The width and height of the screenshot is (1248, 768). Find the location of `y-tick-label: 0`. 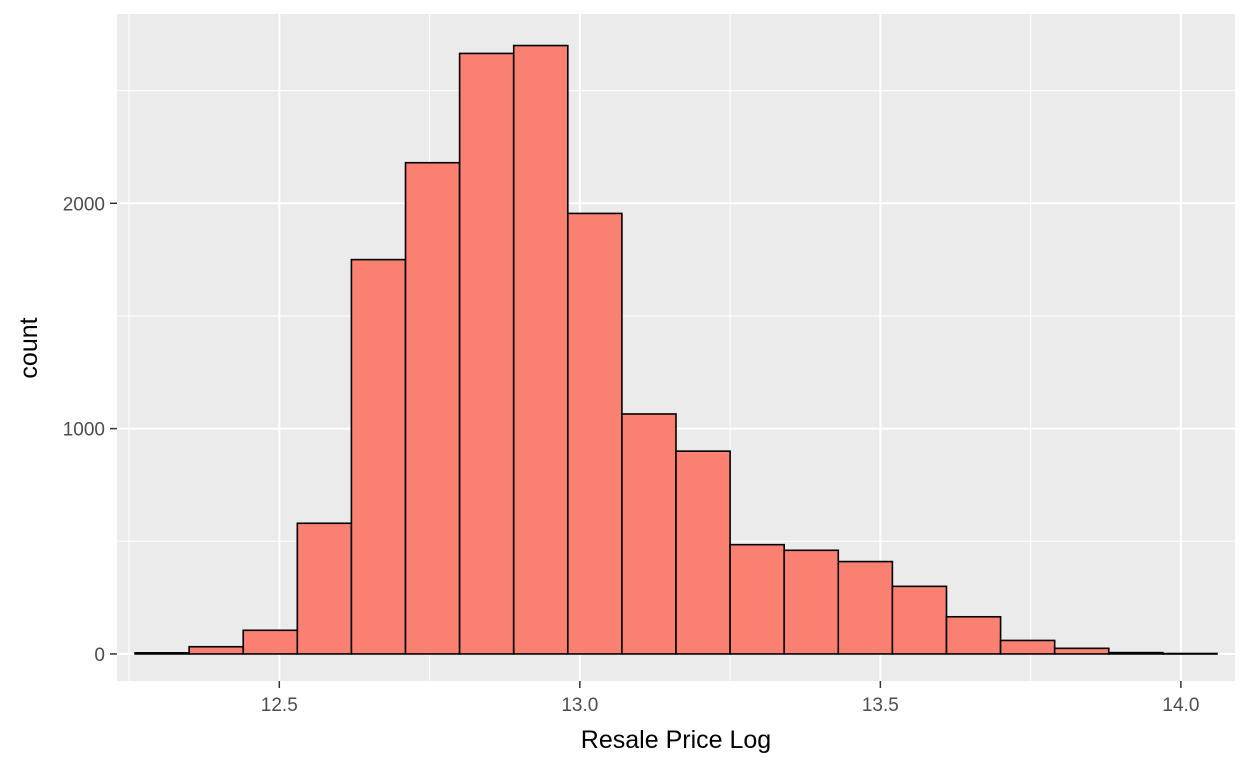

y-tick-label: 0 is located at coordinates (99, 655).